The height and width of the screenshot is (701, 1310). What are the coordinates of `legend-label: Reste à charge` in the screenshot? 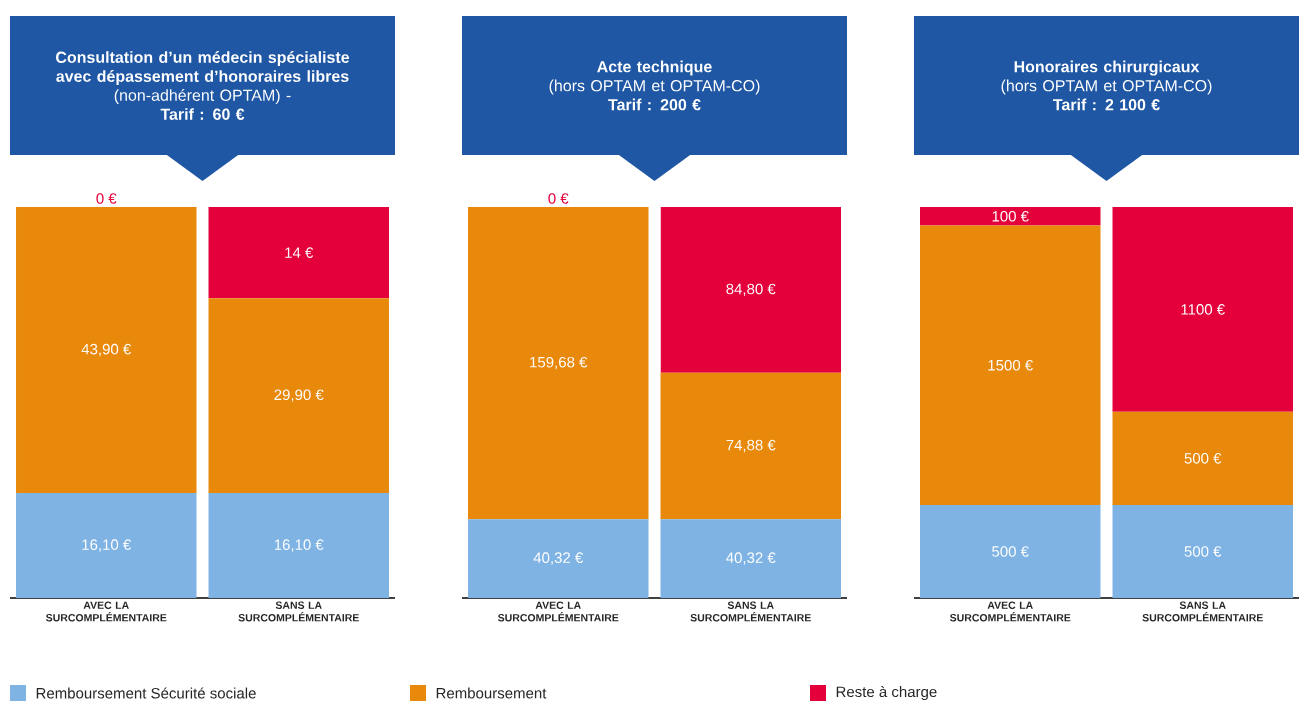 It's located at (886, 693).